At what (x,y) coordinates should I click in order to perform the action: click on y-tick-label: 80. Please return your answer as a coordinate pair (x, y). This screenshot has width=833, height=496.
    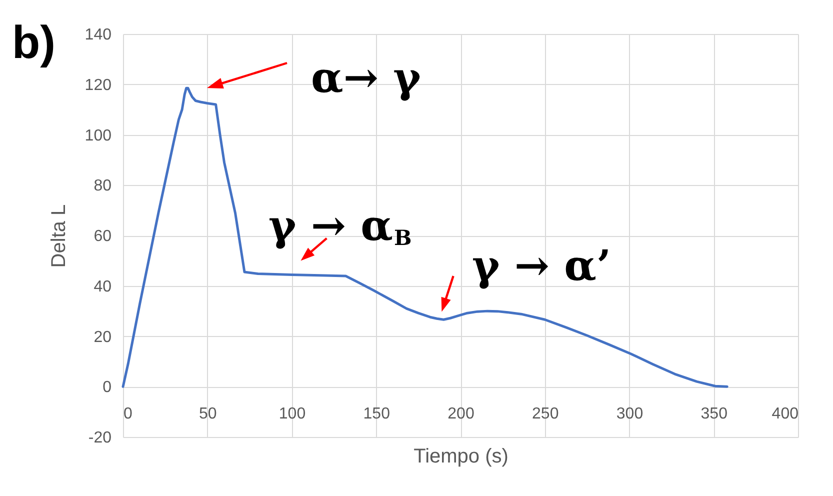
    Looking at the image, I should click on (103, 186).